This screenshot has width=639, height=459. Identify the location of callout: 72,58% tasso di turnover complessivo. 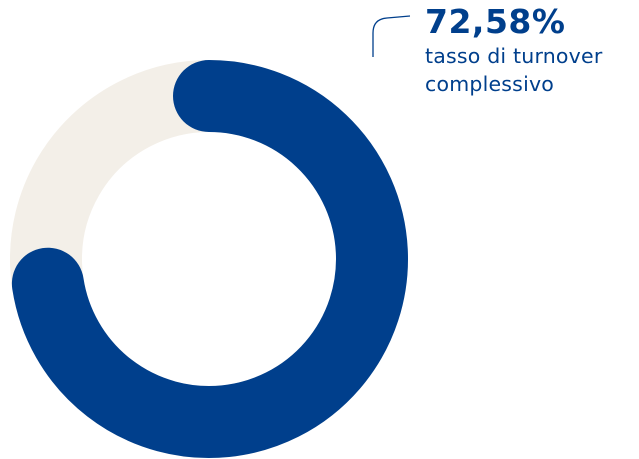
(513, 50).